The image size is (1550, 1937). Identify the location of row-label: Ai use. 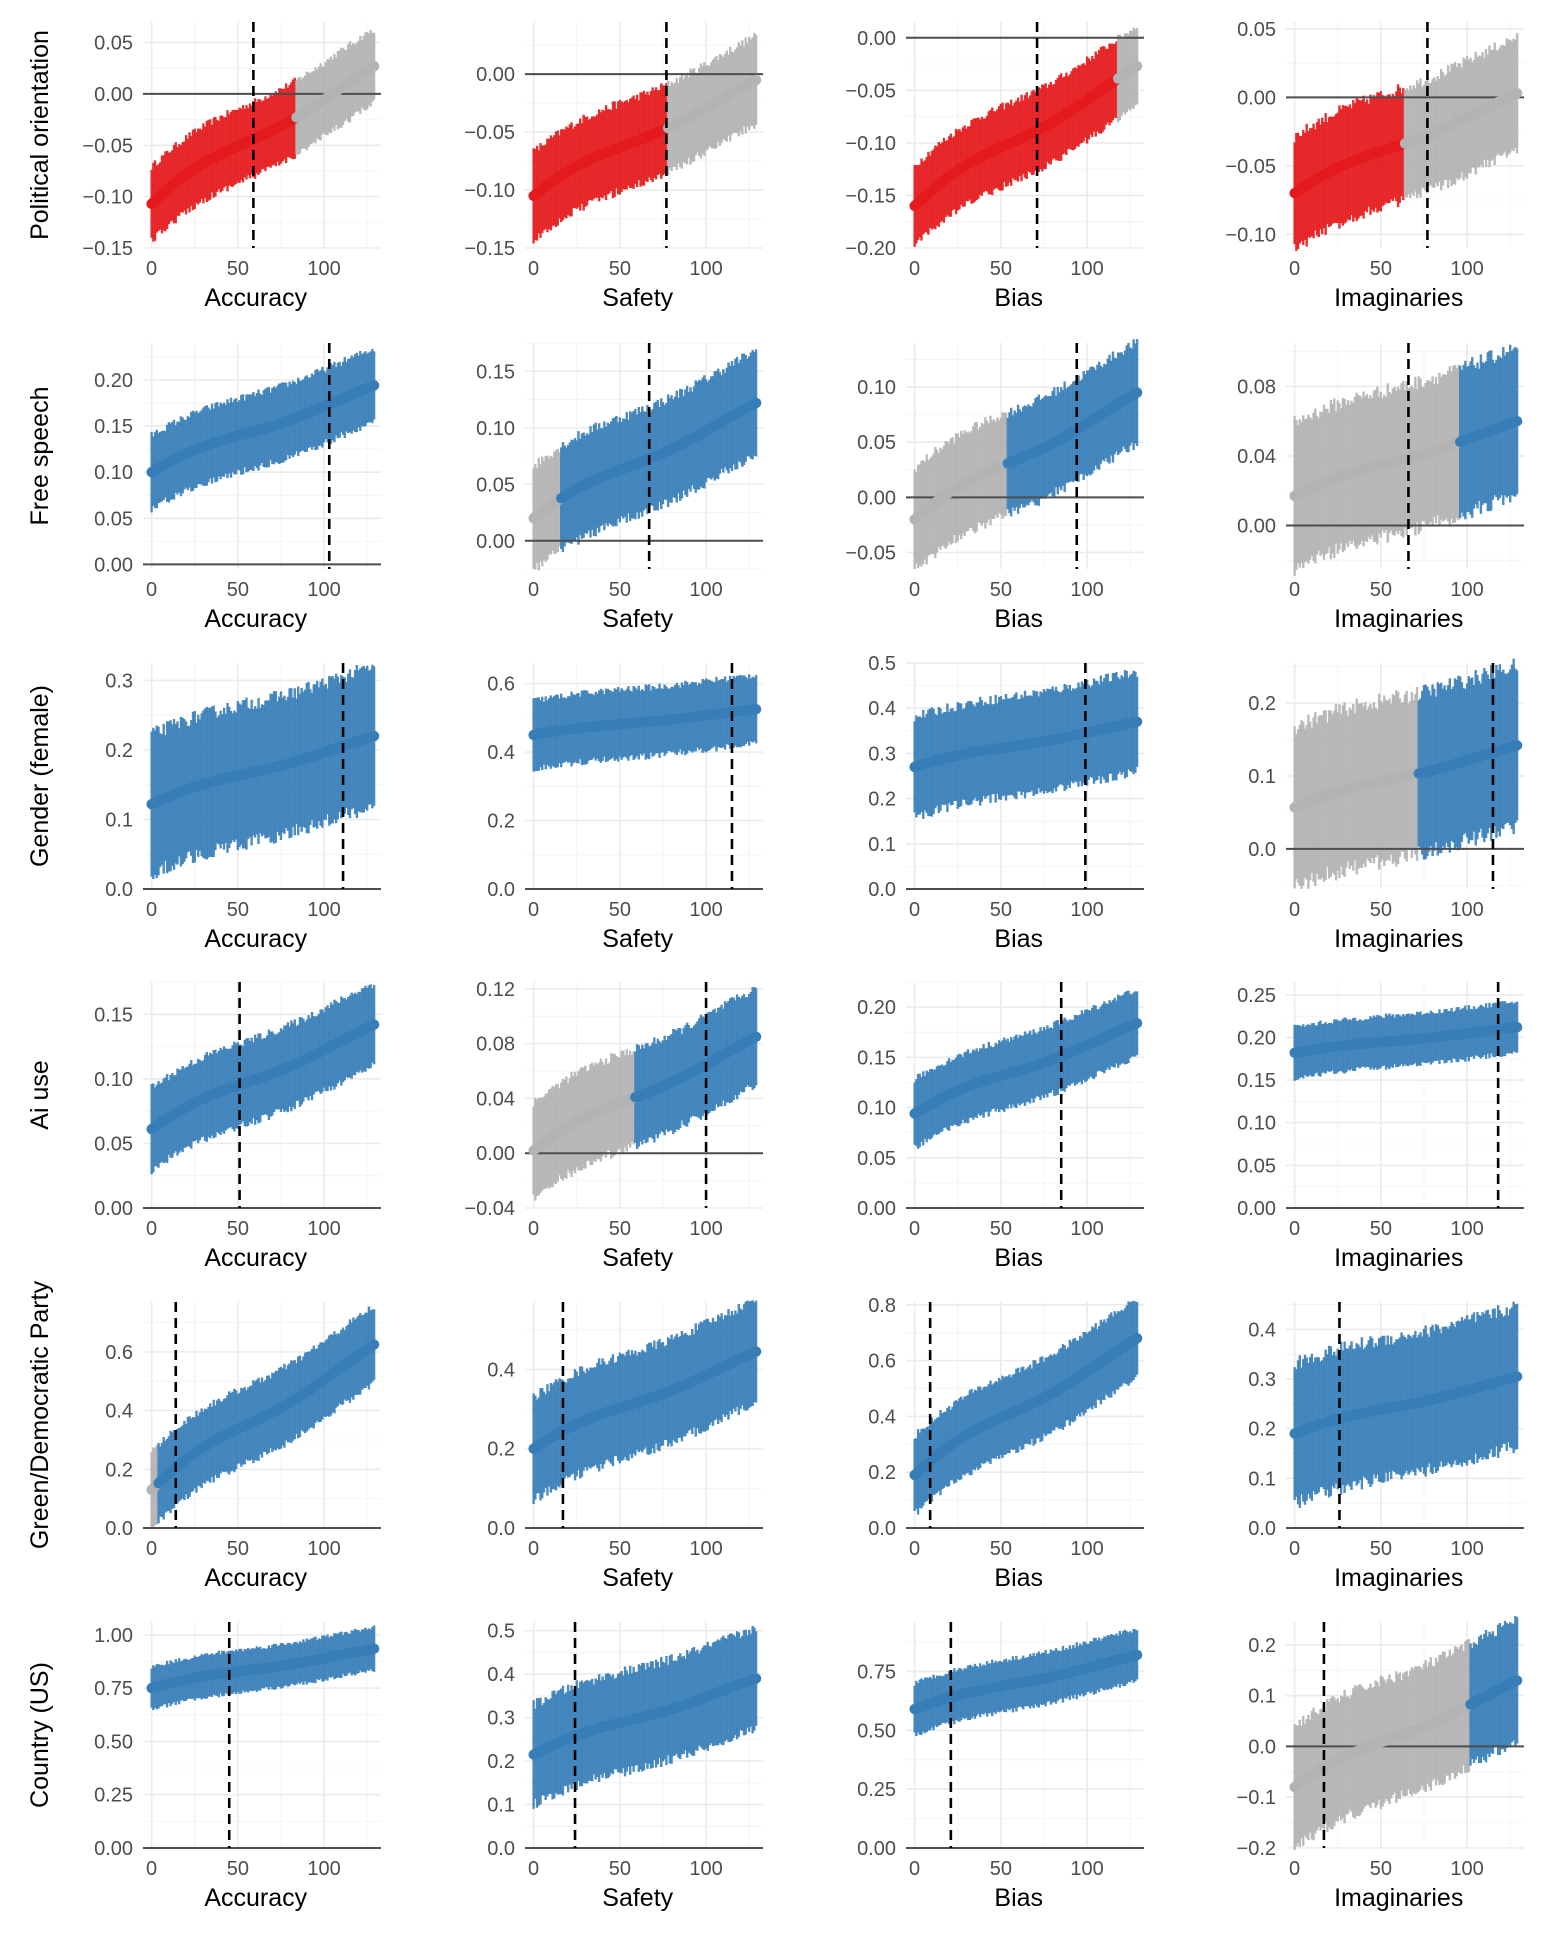
(40, 1094).